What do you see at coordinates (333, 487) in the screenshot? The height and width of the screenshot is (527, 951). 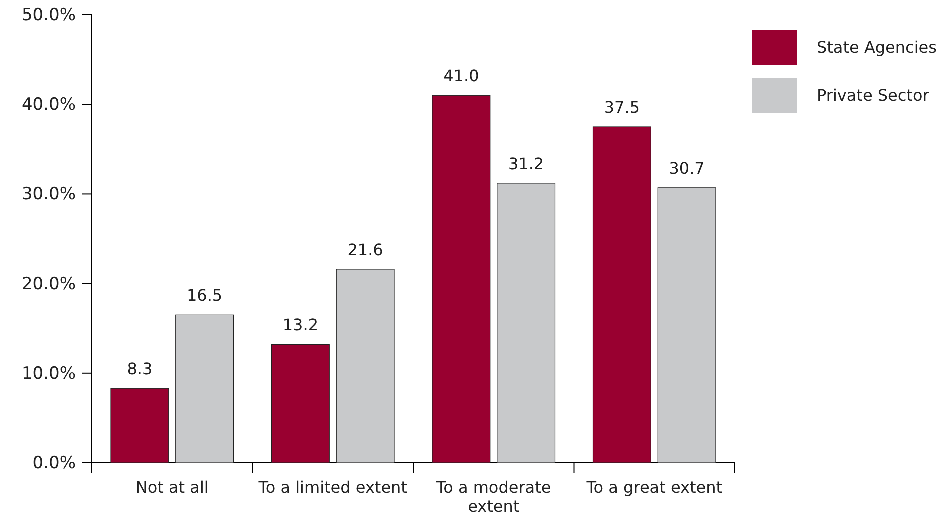 I see `x-tick-label: To a limited extent` at bounding box center [333, 487].